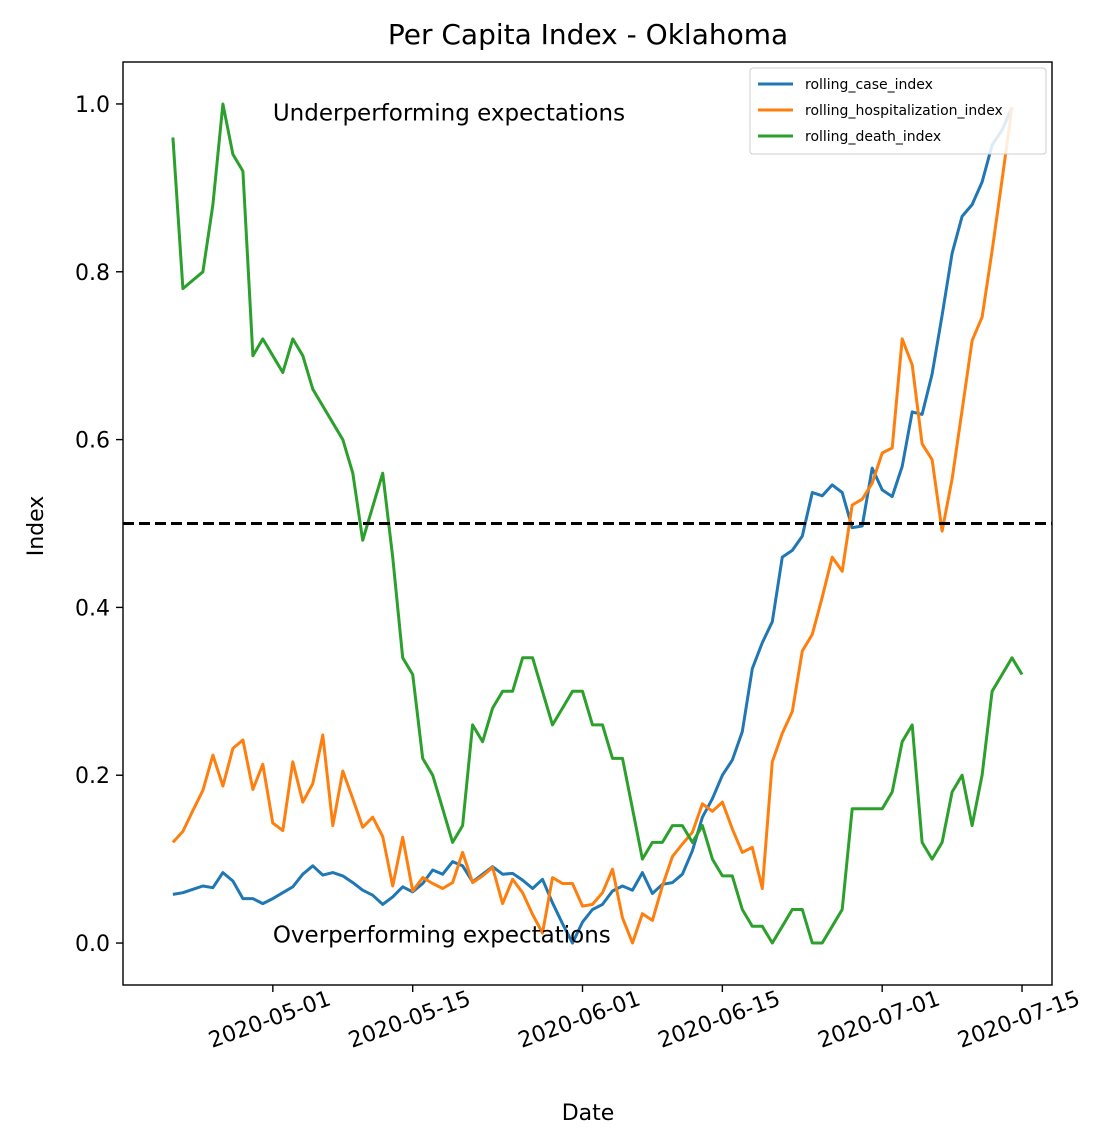  I want to click on annotation-underperforming: Underperforming expectations, so click(449, 113).